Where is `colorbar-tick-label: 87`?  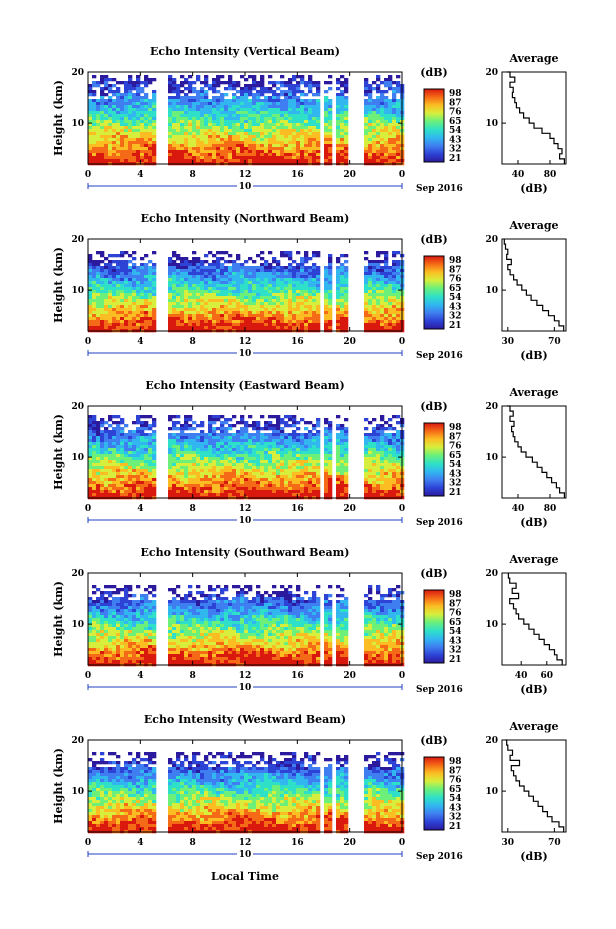
colorbar-tick-label: 87 is located at coordinates (455, 771).